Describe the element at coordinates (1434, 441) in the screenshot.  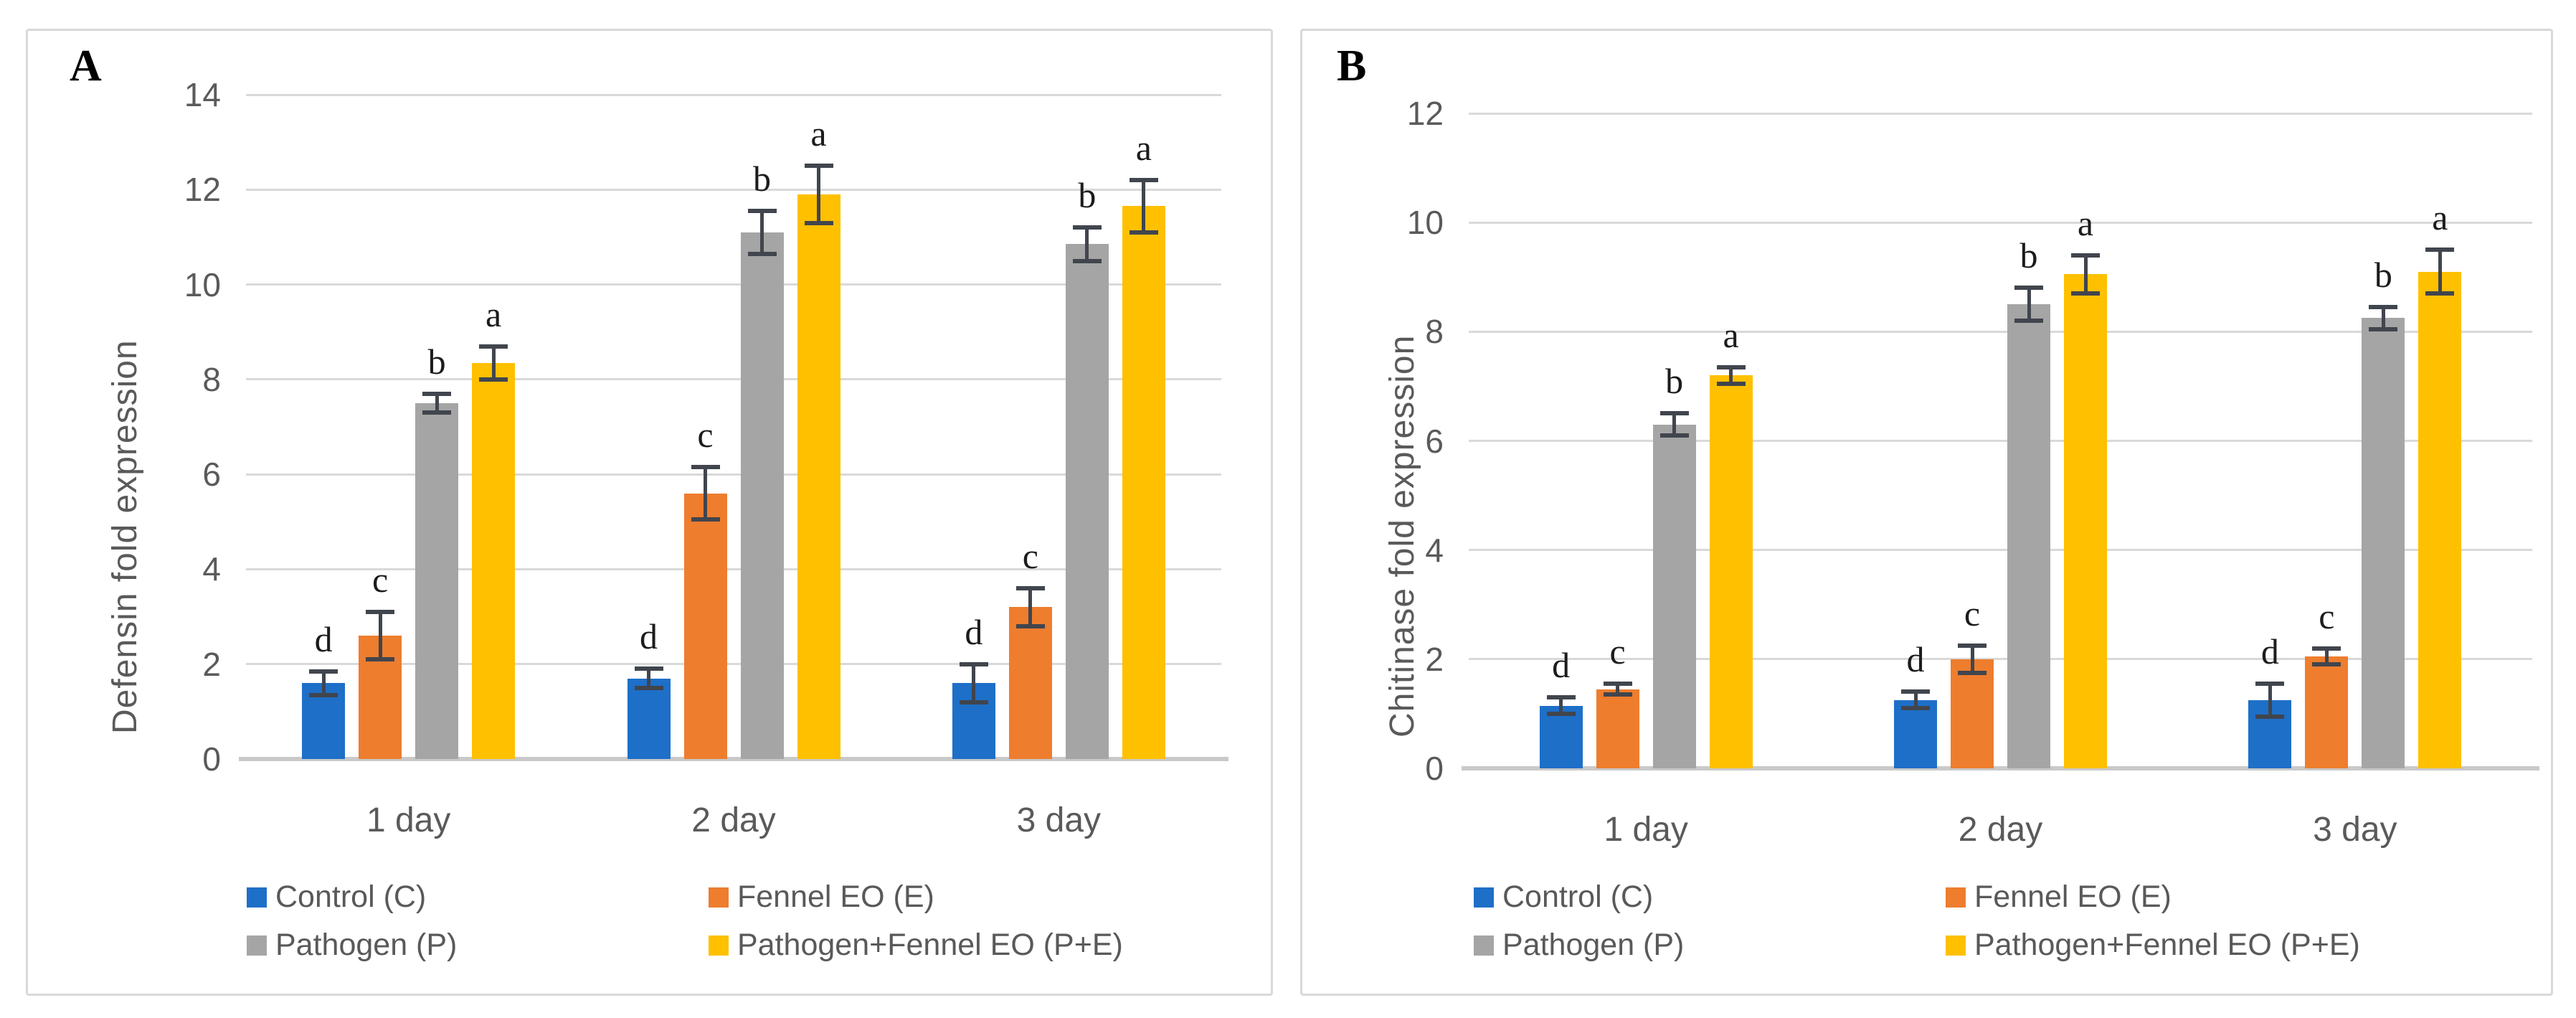
I see `y-tick-label: 6` at that location.